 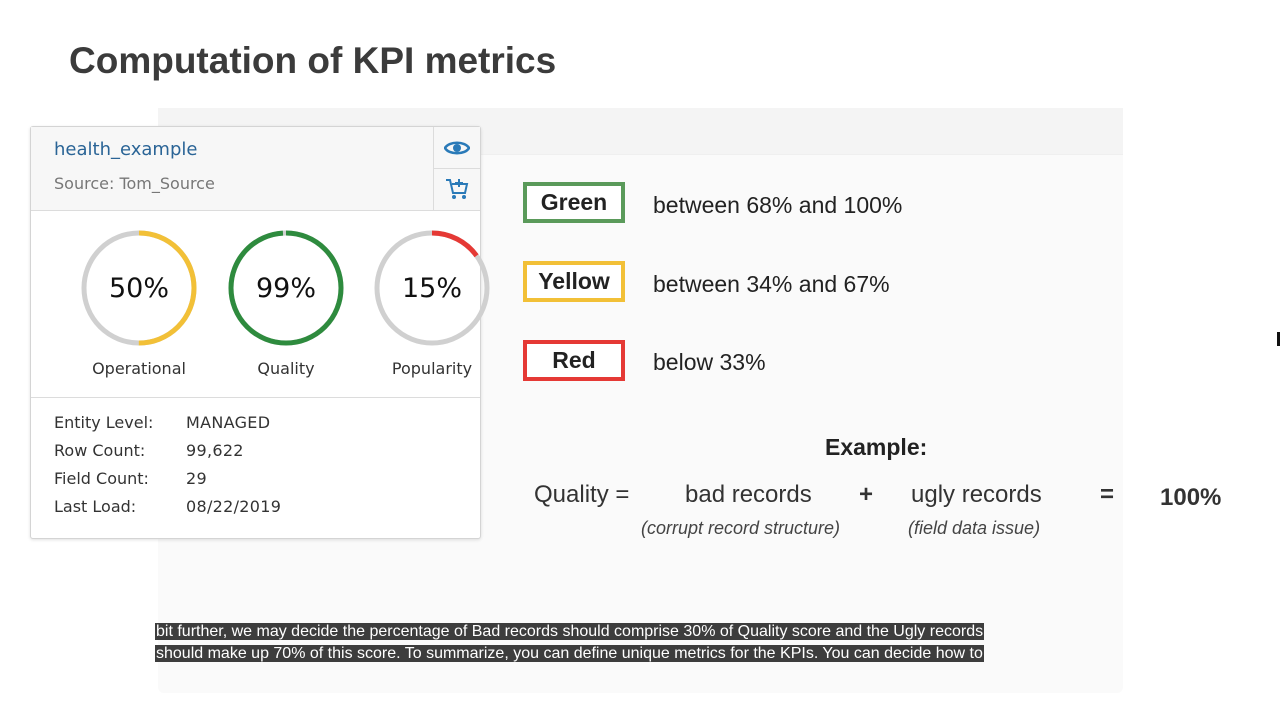 I want to click on note-ugly-records: (field data issue), so click(x=974, y=528).